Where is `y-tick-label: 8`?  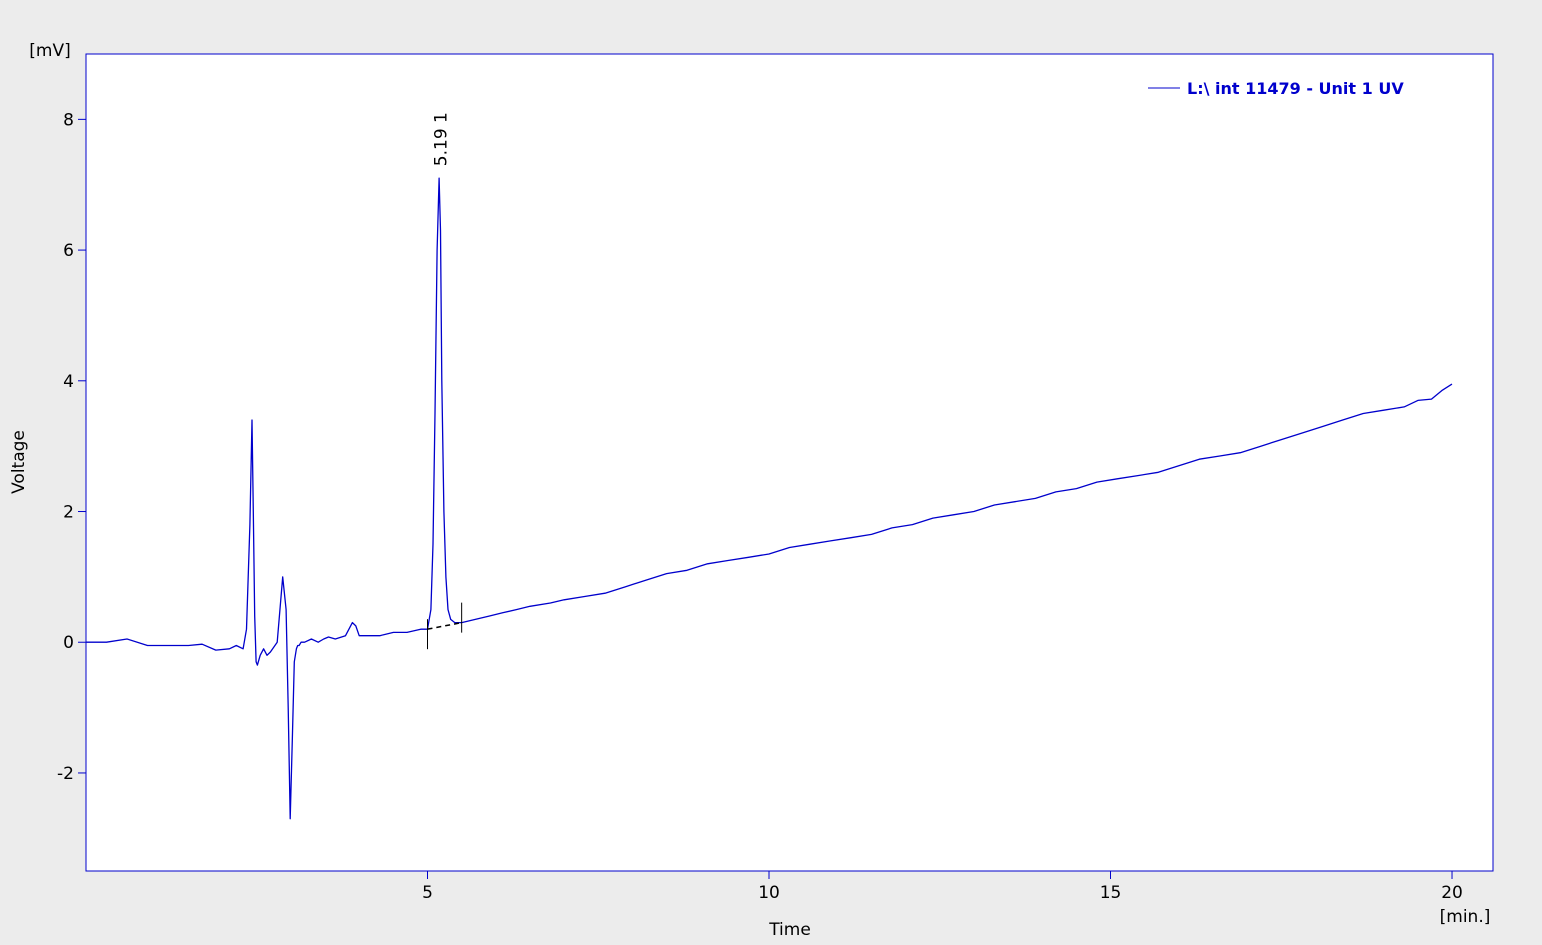 y-tick-label: 8 is located at coordinates (68, 120).